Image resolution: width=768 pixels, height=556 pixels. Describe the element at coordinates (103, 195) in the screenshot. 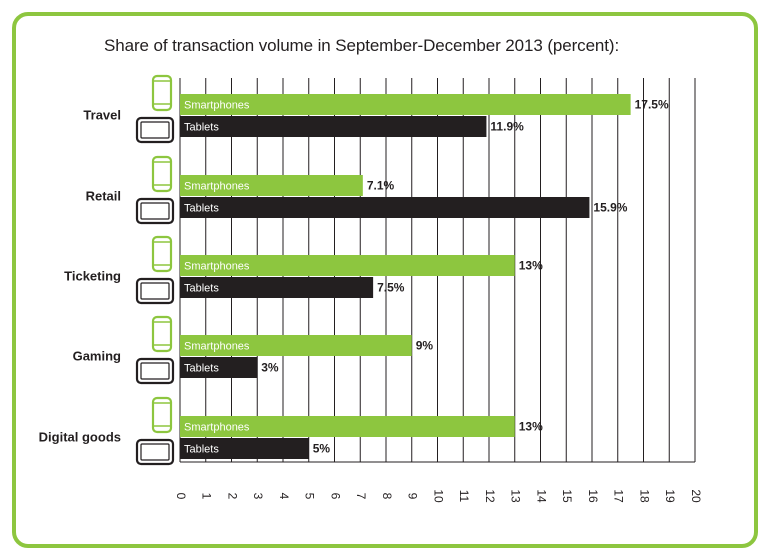

I see `category-label-retail: Retail` at that location.